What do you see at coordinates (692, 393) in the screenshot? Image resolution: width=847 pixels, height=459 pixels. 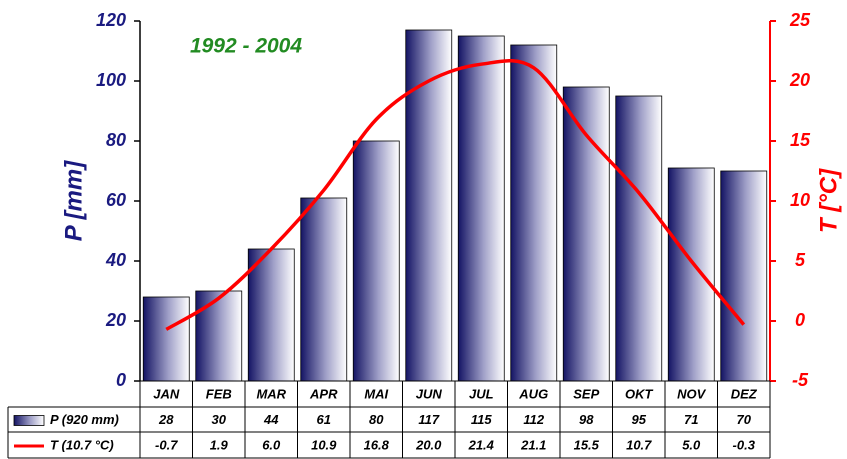 I see `x-tick-label: NOV` at bounding box center [692, 393].